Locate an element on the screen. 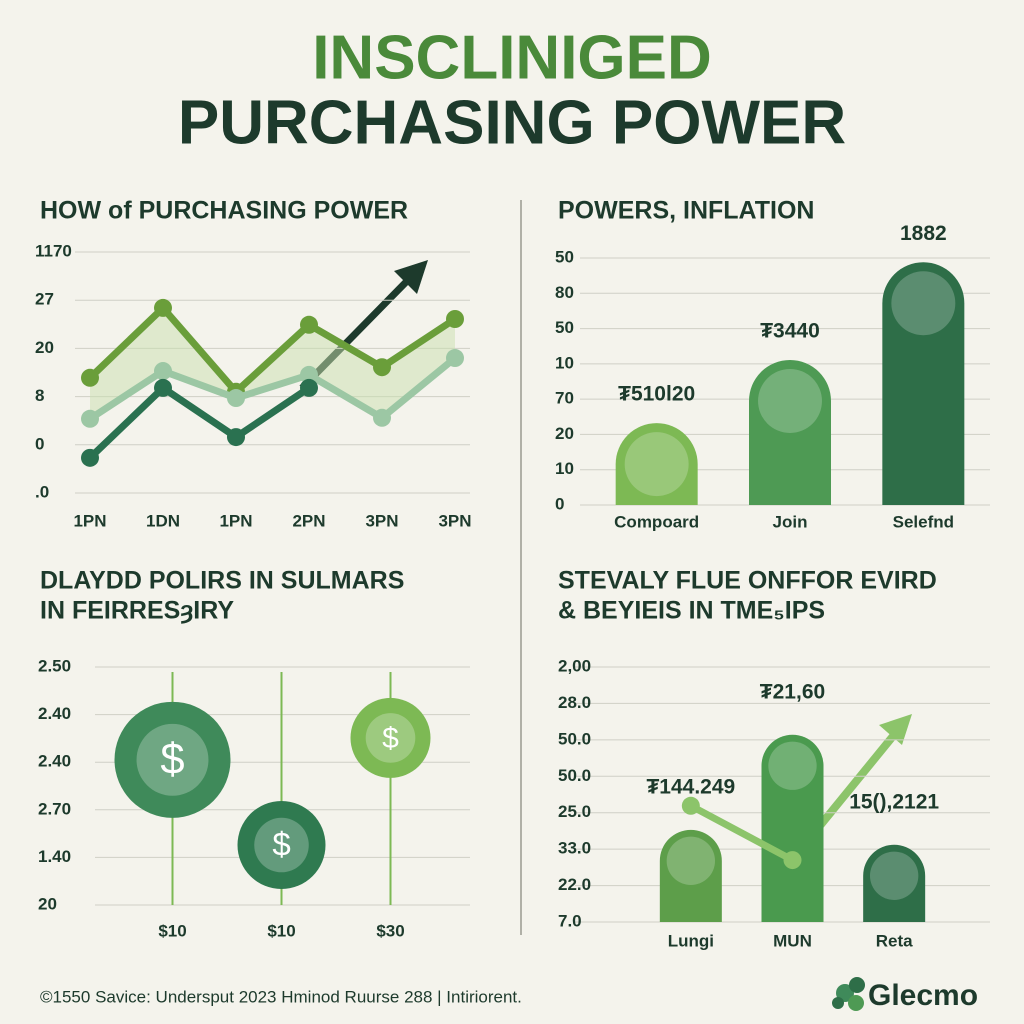 The width and height of the screenshot is (1024, 1024). panel-title: POWERS, INFLATION is located at coordinates (686, 211).